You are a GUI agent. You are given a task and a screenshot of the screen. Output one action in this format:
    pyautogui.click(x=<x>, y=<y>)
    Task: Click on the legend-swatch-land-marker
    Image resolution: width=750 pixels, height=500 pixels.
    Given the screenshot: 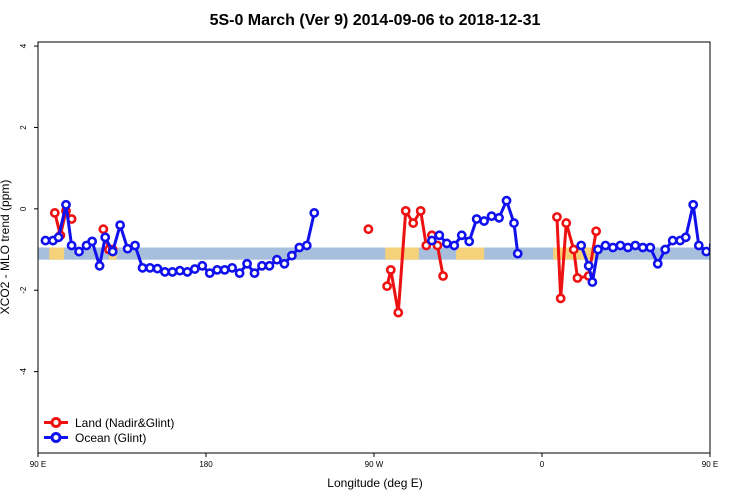 What is the action you would take?
    pyautogui.click(x=56, y=422)
    